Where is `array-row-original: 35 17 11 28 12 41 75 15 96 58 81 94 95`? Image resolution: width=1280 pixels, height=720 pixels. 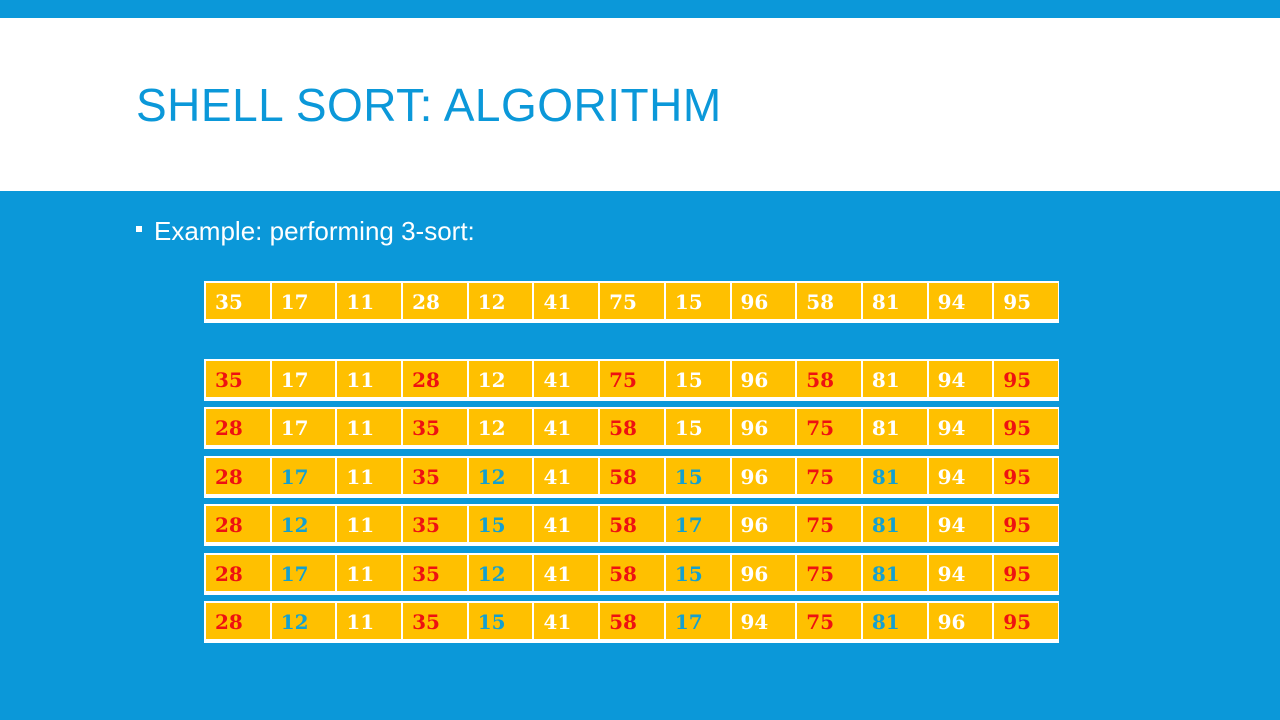
array-row-original: 35 17 11 28 12 41 75 15 96 58 81 94 95 is located at coordinates (631, 302).